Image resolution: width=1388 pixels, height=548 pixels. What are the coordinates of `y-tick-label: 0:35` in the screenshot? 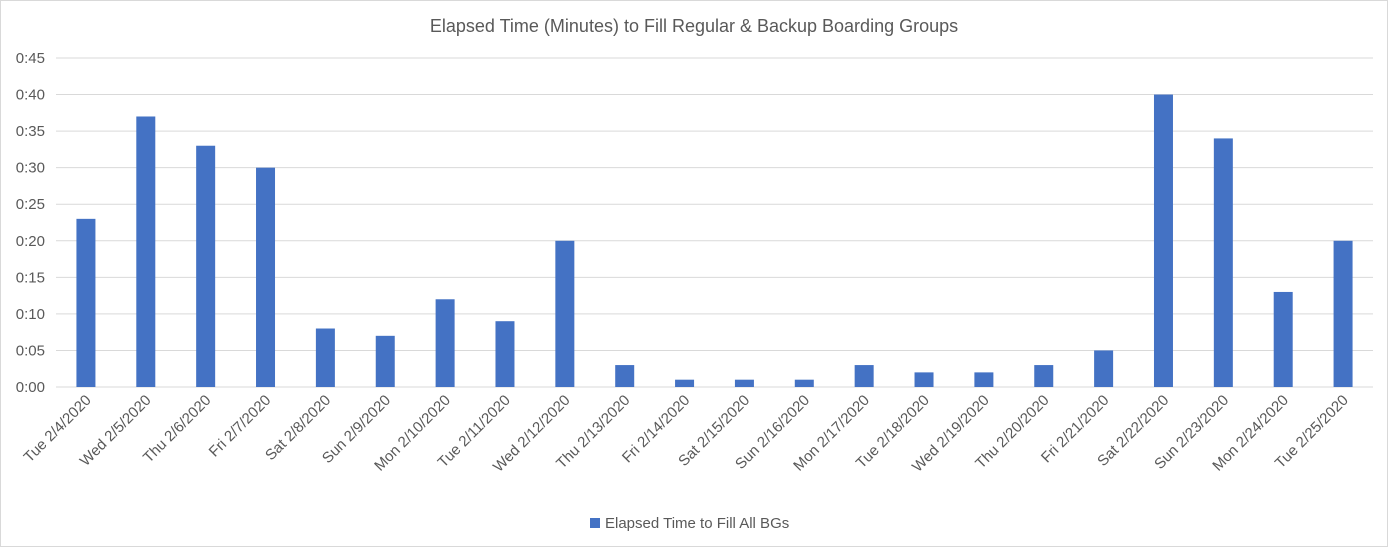 It's located at (30, 131).